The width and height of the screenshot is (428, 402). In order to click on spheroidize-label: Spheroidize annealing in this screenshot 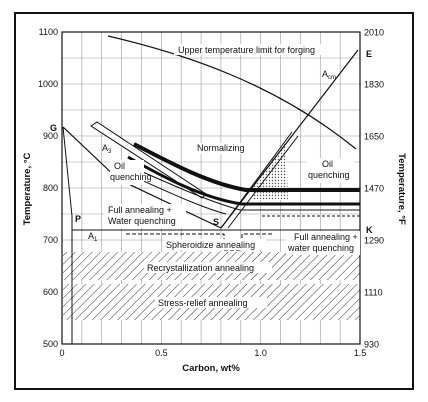, I will do `click(210, 245)`.